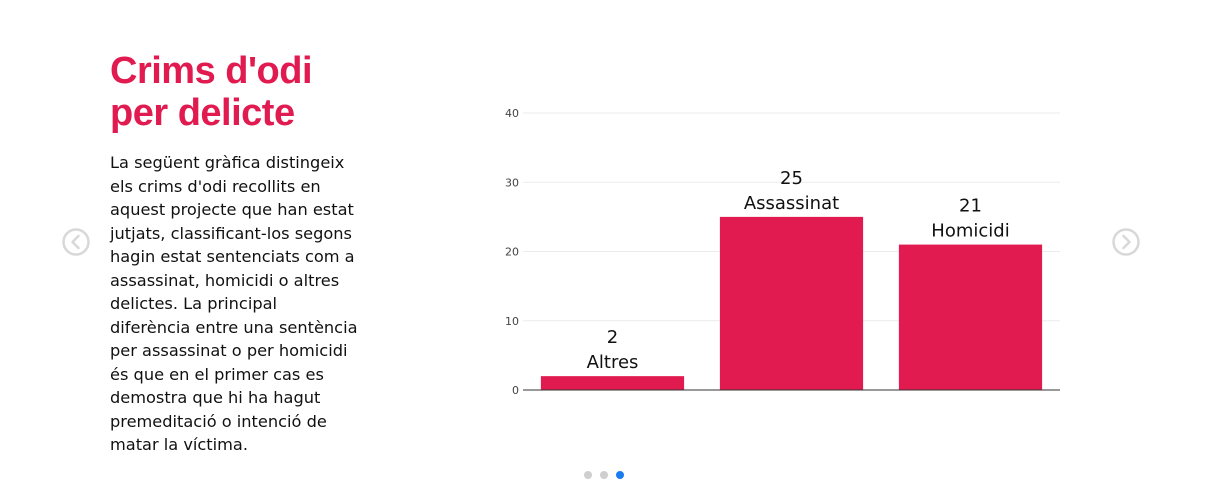 The image size is (1208, 500). Describe the element at coordinates (613, 362) in the screenshot. I see `data-label-category: Altres` at that location.